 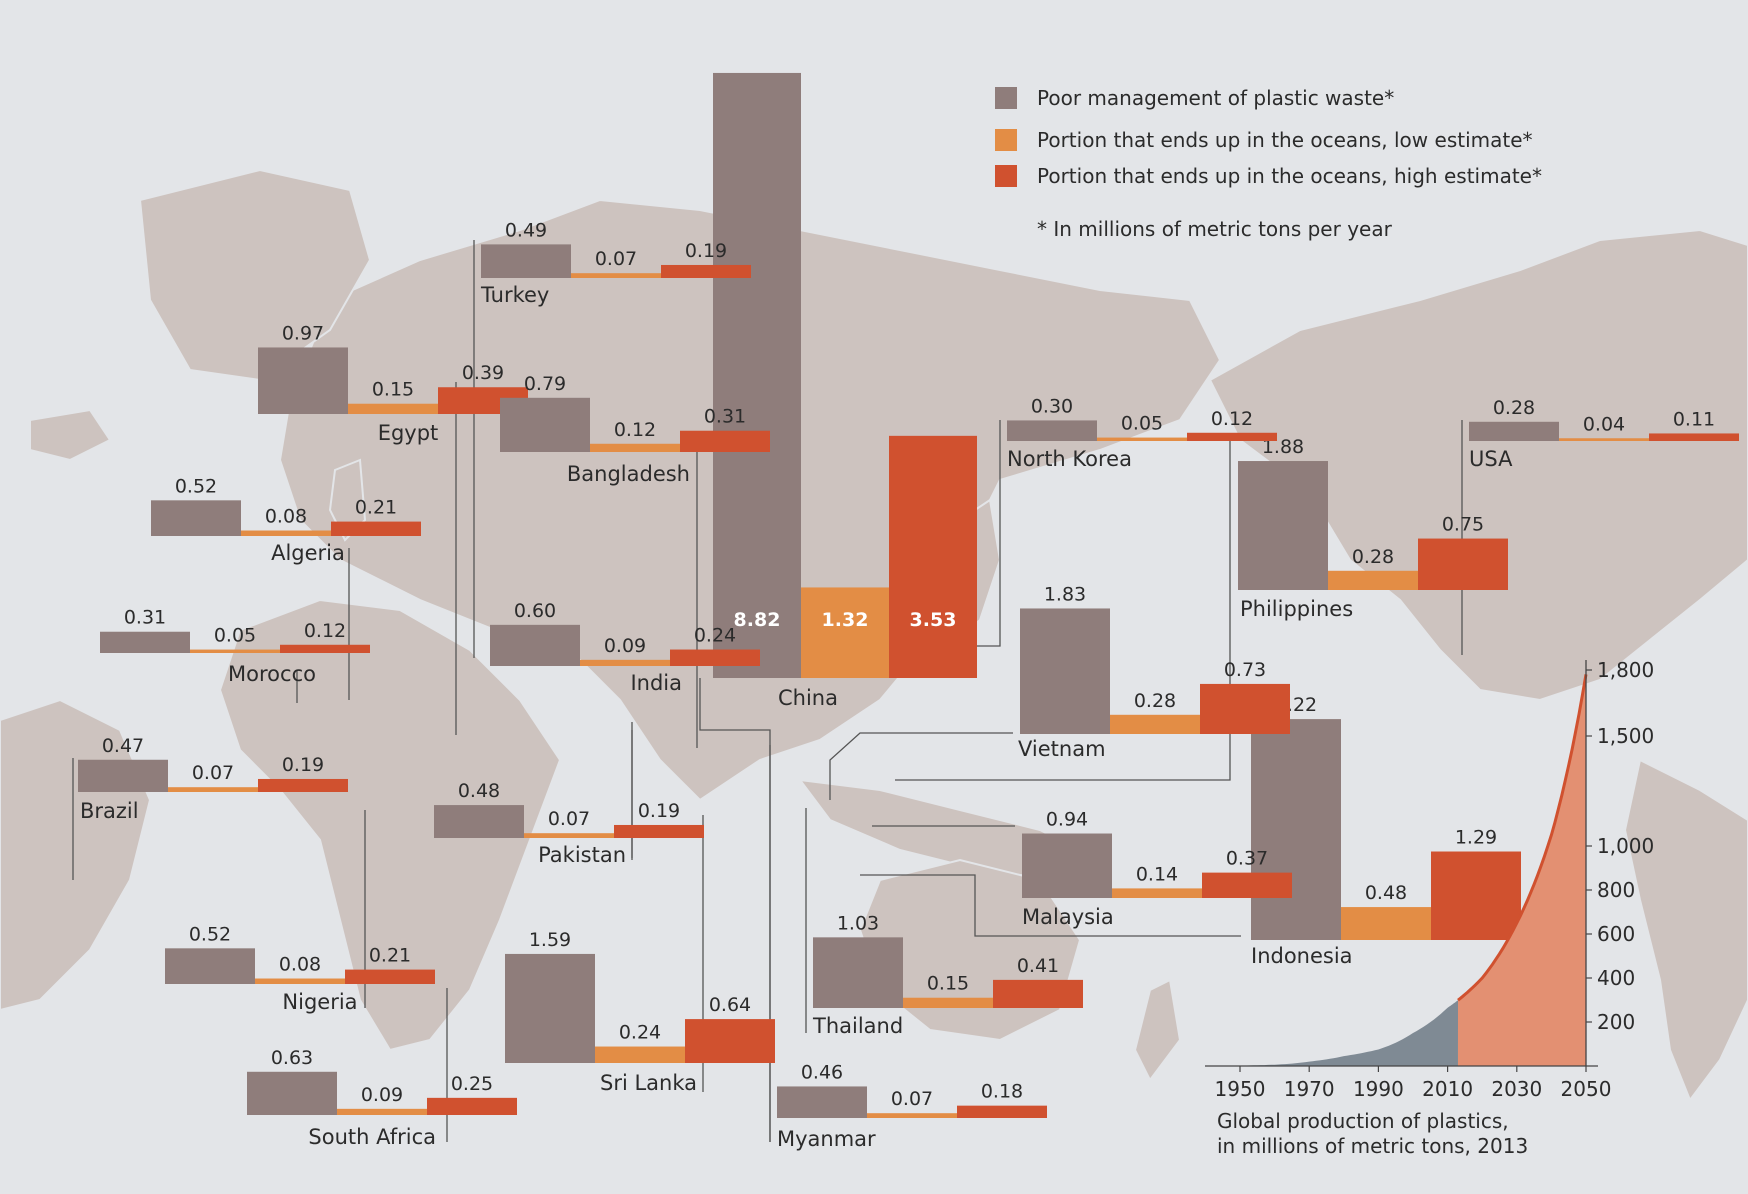 What do you see at coordinates (286, 533) in the screenshot?
I see `bar-algeria-ocean-low` at bounding box center [286, 533].